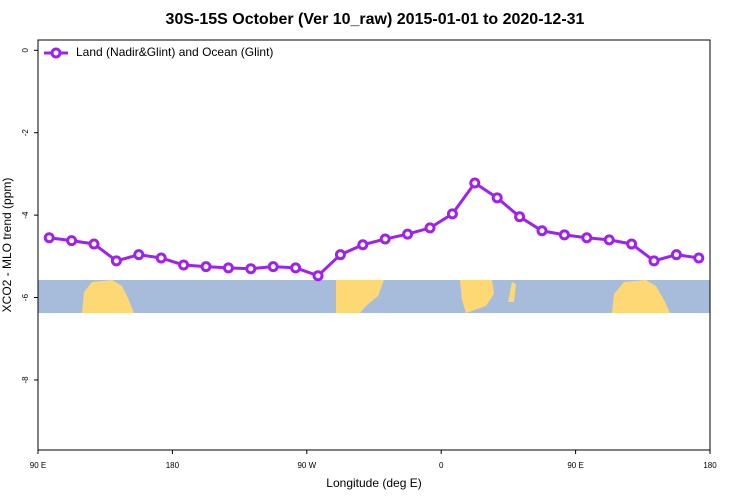  What do you see at coordinates (441, 465) in the screenshot?
I see `x-tick-label: 0` at bounding box center [441, 465].